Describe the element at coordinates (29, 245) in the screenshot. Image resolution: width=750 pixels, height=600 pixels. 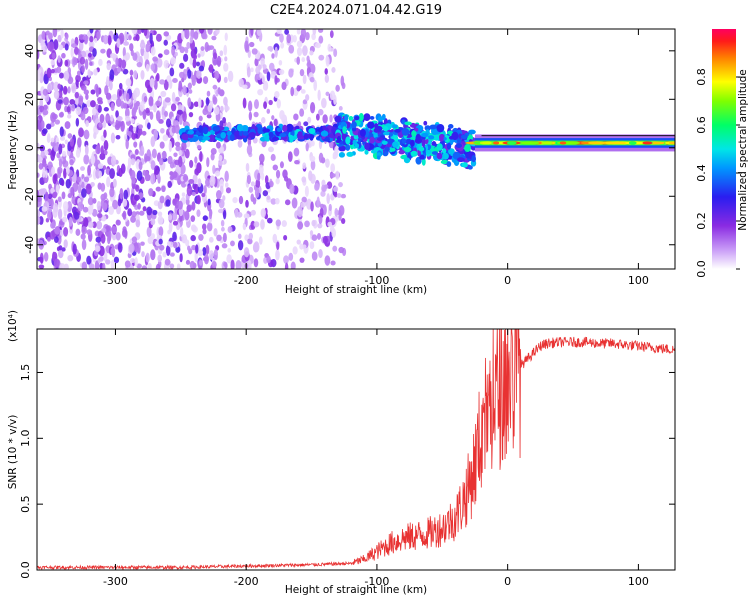
I see `spectrogram-y-tick-label: -40` at that location.